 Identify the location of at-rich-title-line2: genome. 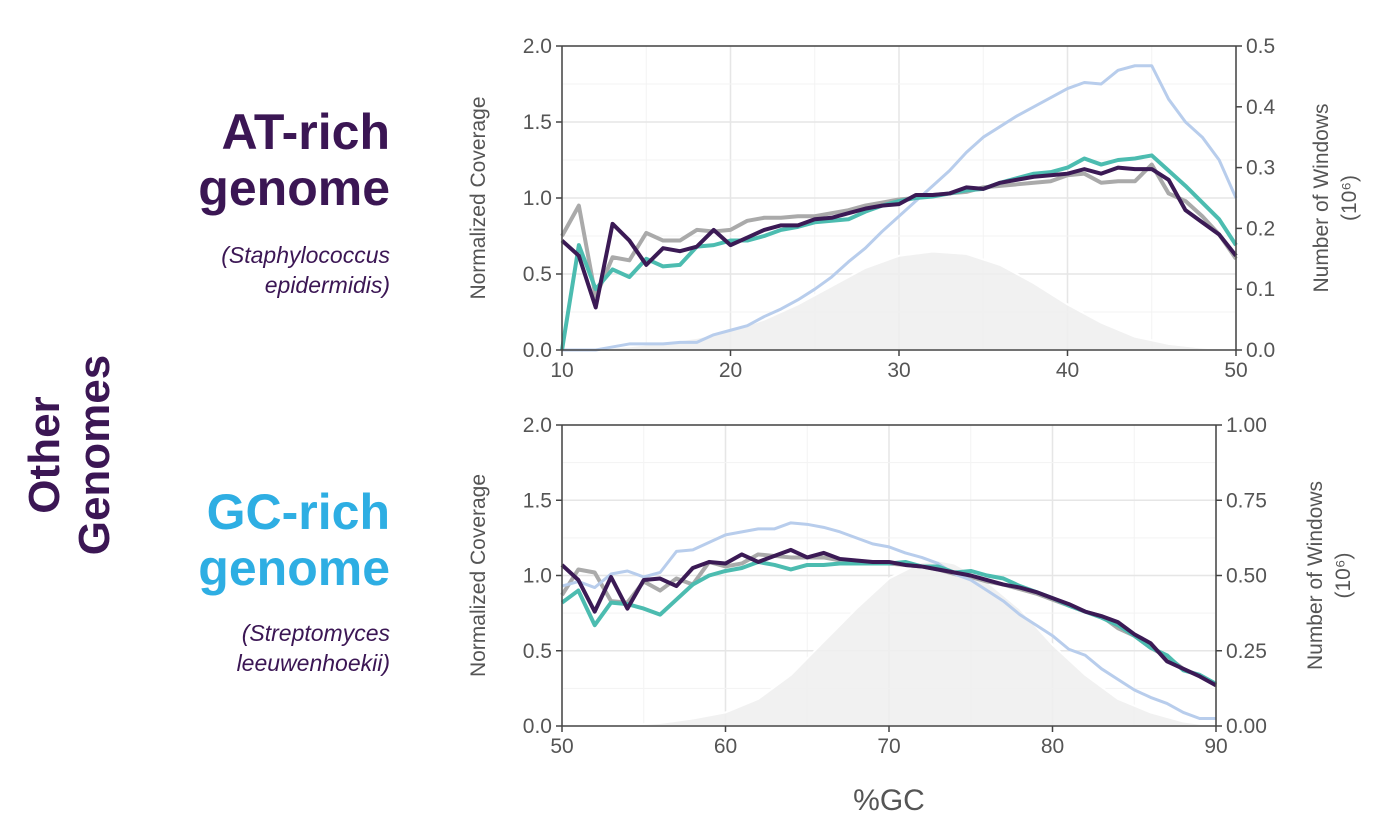
(294, 188).